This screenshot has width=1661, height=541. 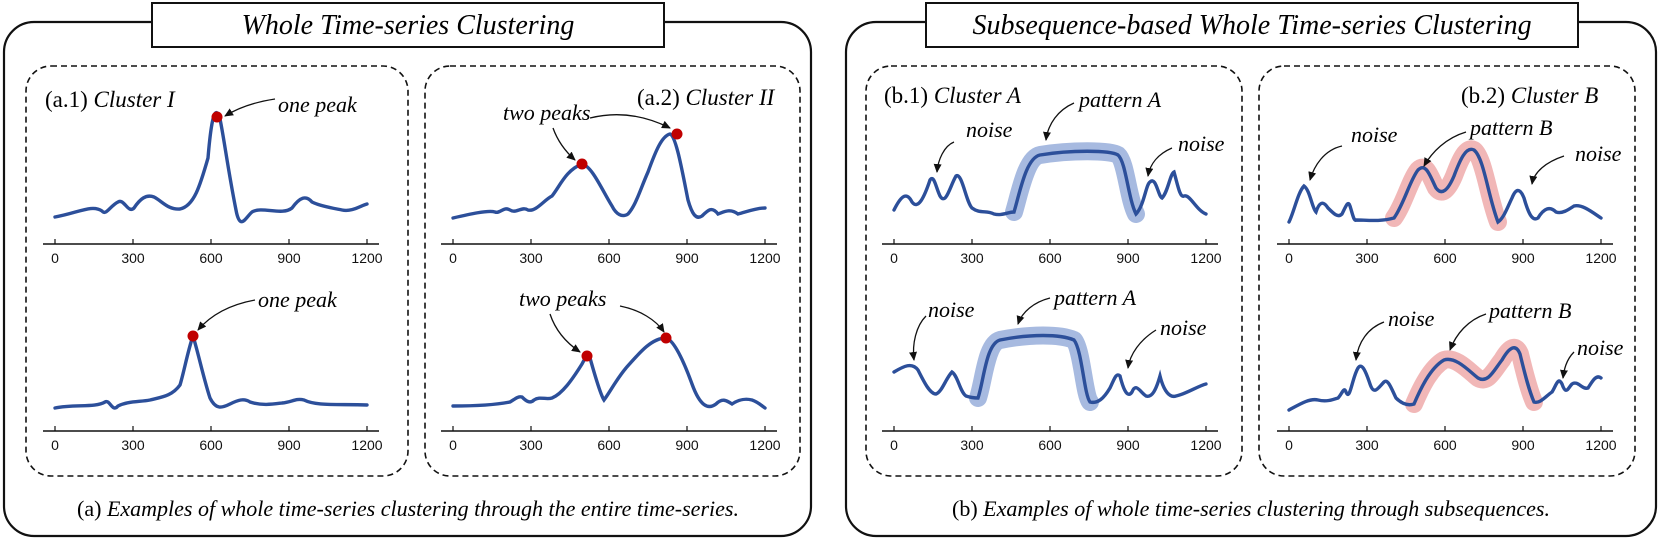 I want to click on annotation-two-peaks: two peaks, so click(x=562, y=298).